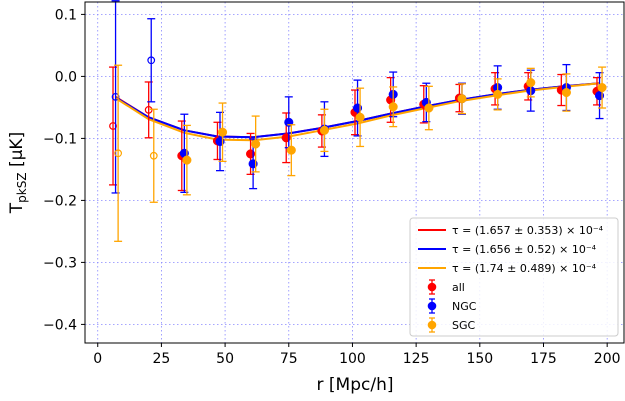 This screenshot has height=401, width=625. I want to click on x-tick-label: 25, so click(162, 359).